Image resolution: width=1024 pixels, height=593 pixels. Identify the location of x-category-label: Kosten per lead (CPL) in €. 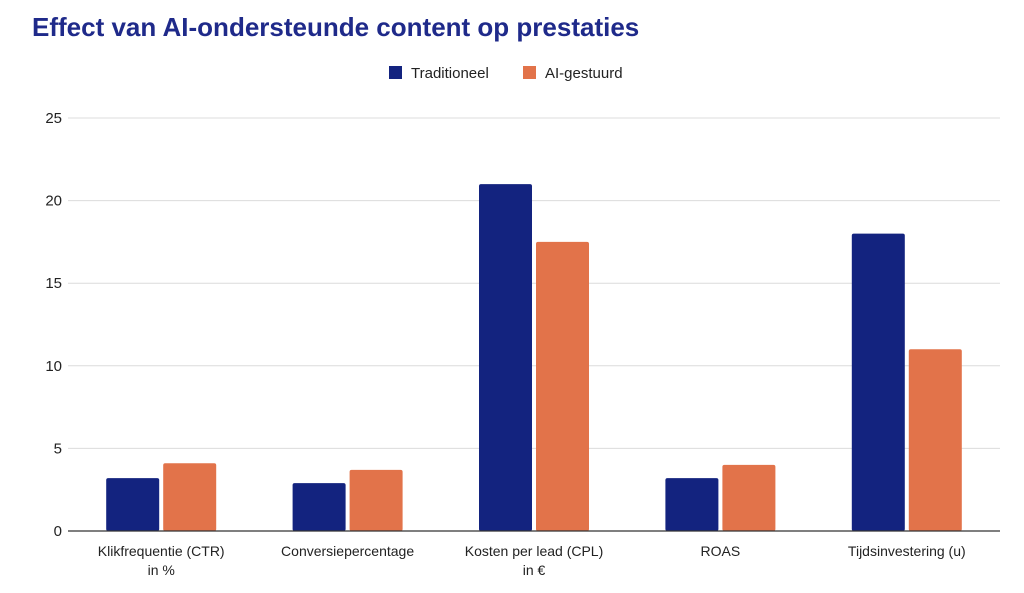
(534, 560).